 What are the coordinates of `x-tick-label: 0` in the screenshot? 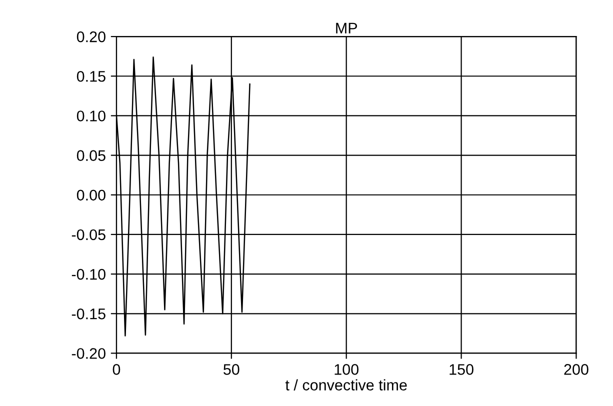 It's located at (116, 369).